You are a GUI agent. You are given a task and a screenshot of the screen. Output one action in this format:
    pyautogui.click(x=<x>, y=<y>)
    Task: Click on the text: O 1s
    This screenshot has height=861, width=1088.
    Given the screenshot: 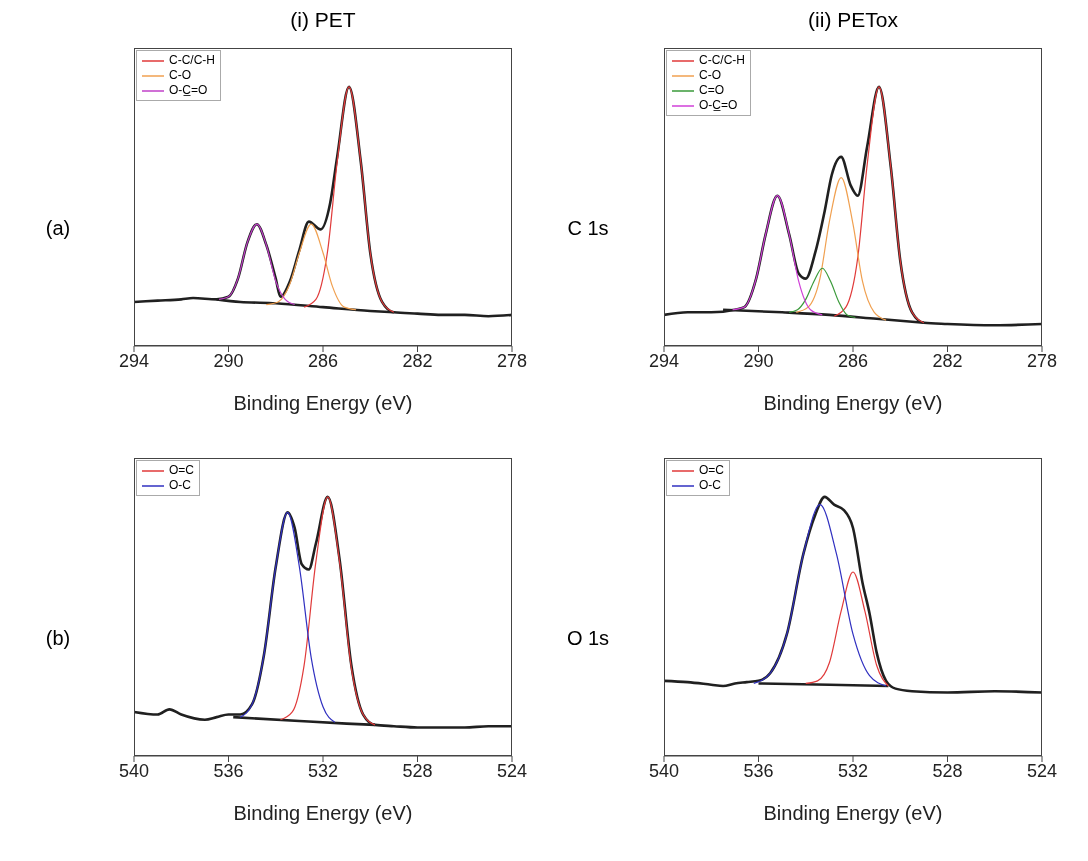 What is the action you would take?
    pyautogui.click(x=588, y=638)
    